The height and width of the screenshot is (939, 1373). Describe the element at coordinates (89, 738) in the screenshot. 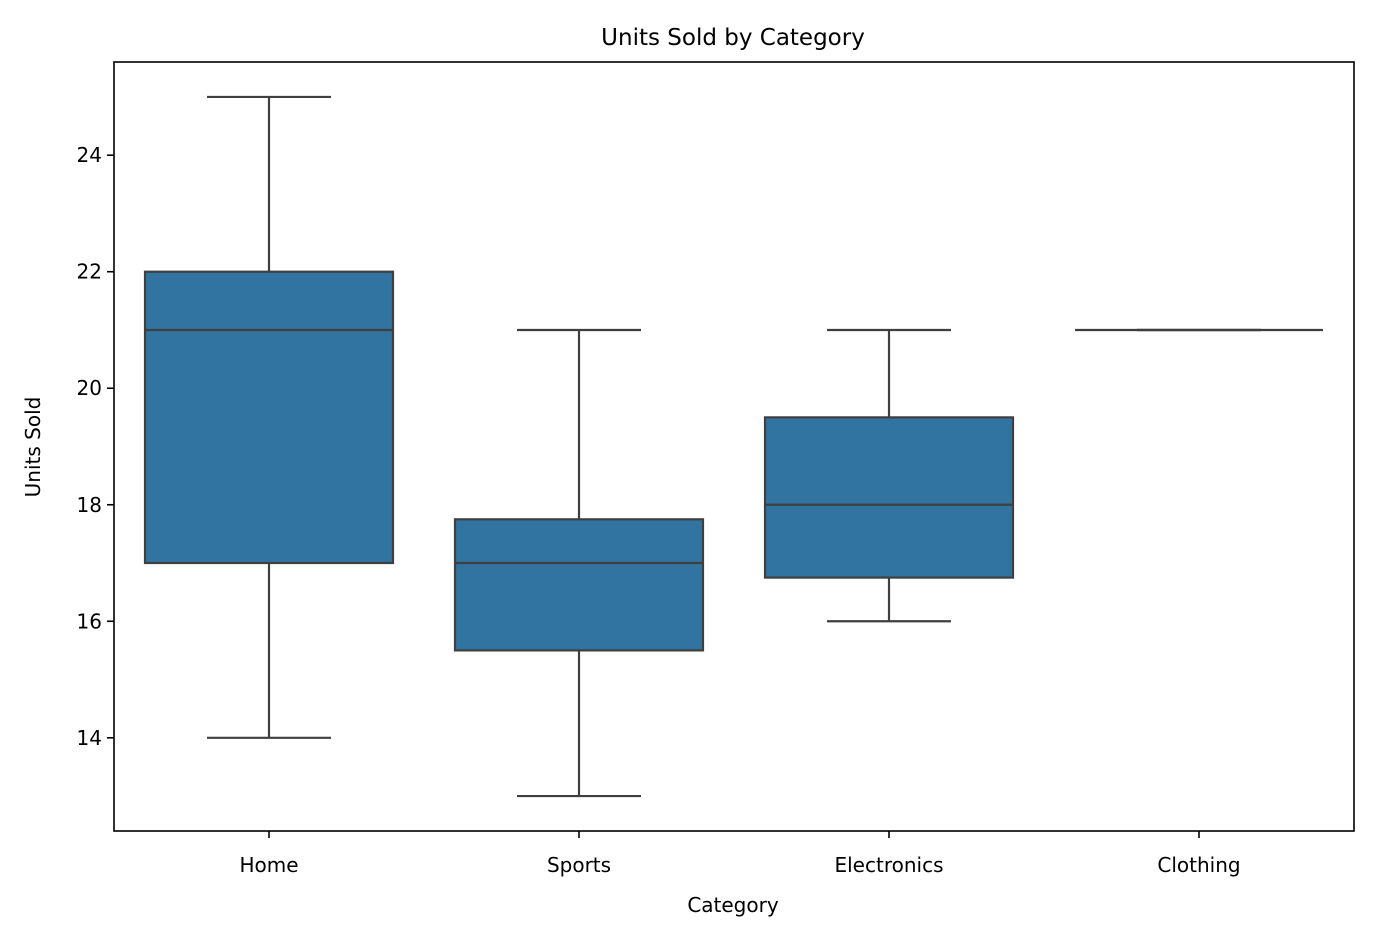

I see `y-tick-label: 14` at that location.